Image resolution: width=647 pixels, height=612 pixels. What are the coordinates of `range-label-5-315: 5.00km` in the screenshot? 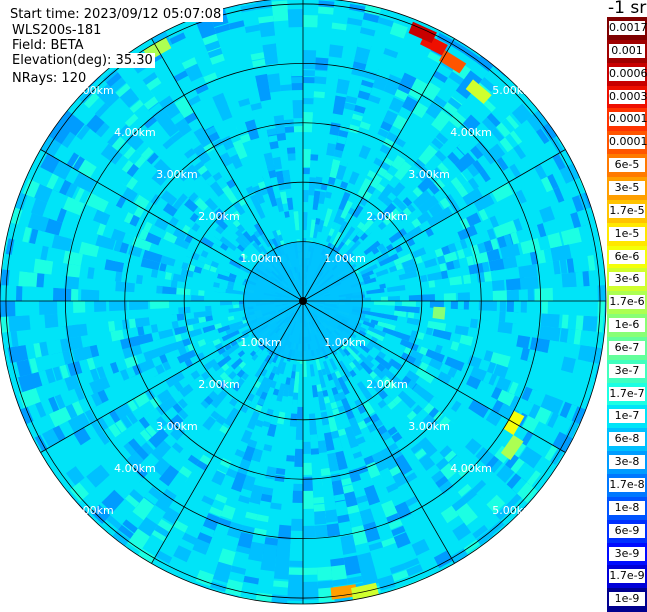 It's located at (93, 90).